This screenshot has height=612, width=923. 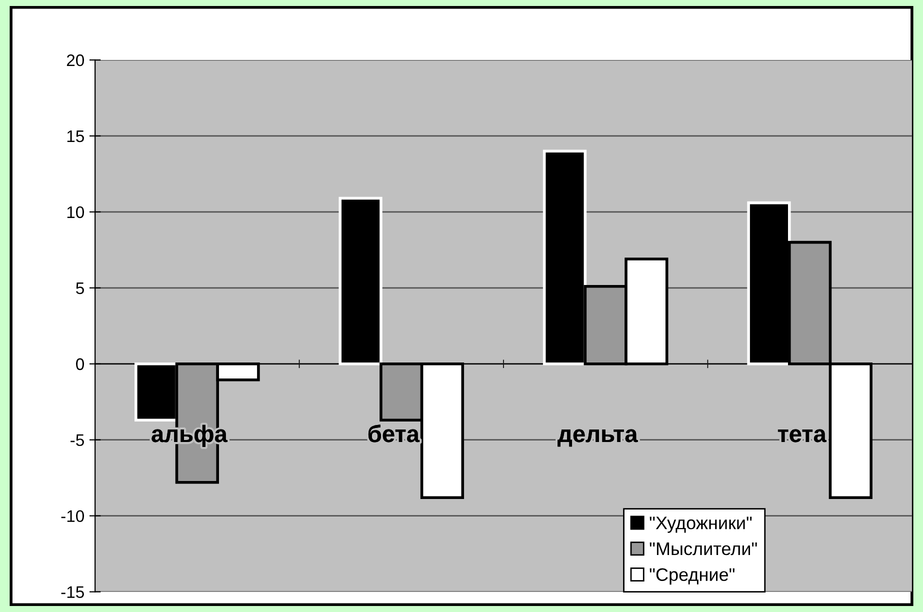 I want to click on y-tick-label: 5, so click(x=80, y=288).